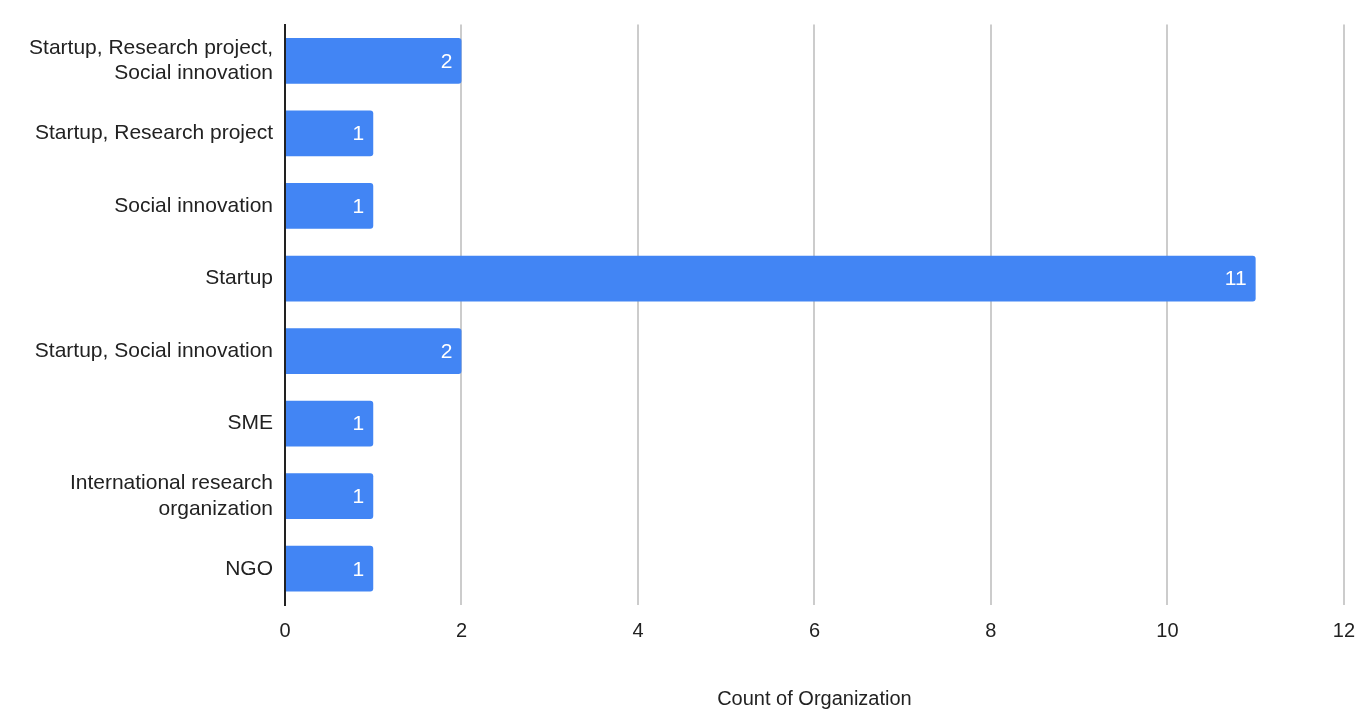  Describe the element at coordinates (151, 59) in the screenshot. I see `y-tick-label: Startup, Research project, Social innovation` at that location.